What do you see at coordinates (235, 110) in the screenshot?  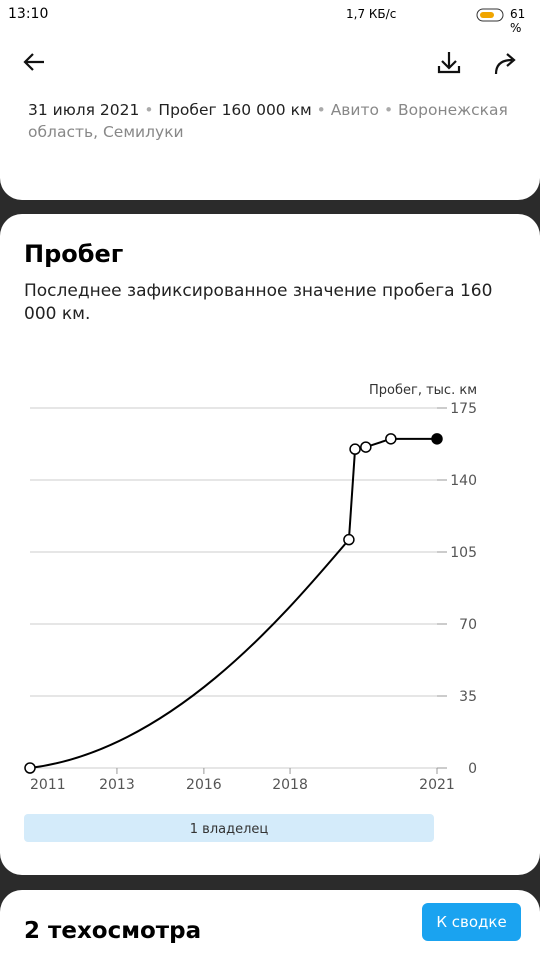 I see `mileage: Пробег 160 000 км` at bounding box center [235, 110].